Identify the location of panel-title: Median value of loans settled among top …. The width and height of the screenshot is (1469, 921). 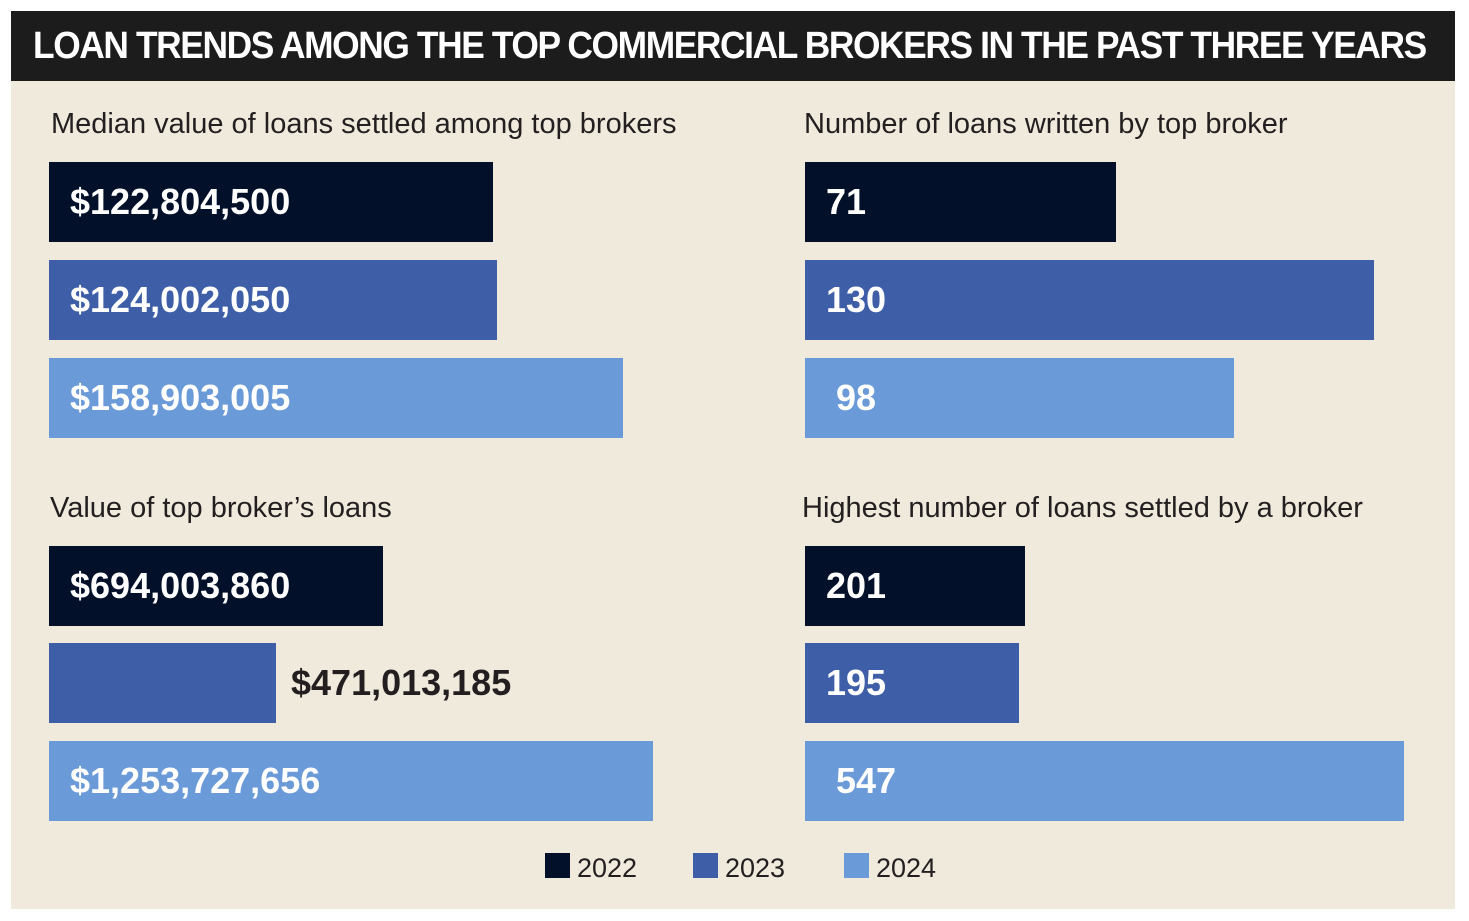
(364, 124).